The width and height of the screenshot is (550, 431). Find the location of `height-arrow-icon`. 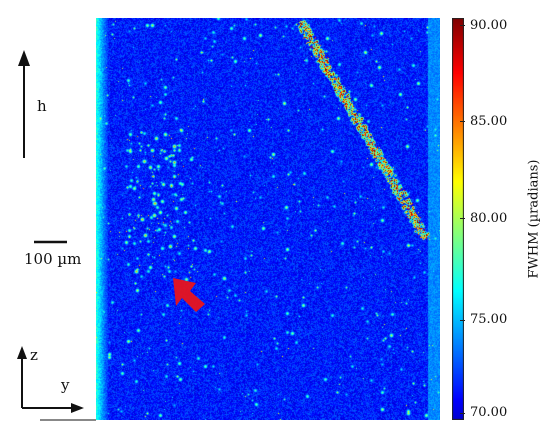

height-arrow-icon is located at coordinates (24, 104).